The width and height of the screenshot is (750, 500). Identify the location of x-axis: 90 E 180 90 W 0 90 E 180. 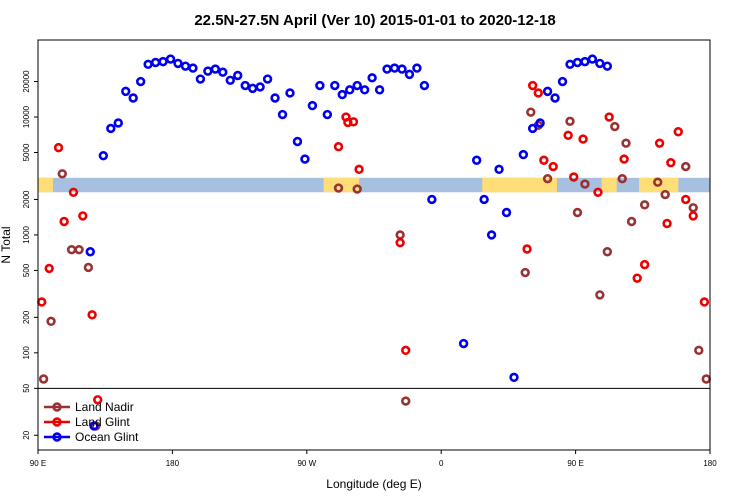
(373, 459).